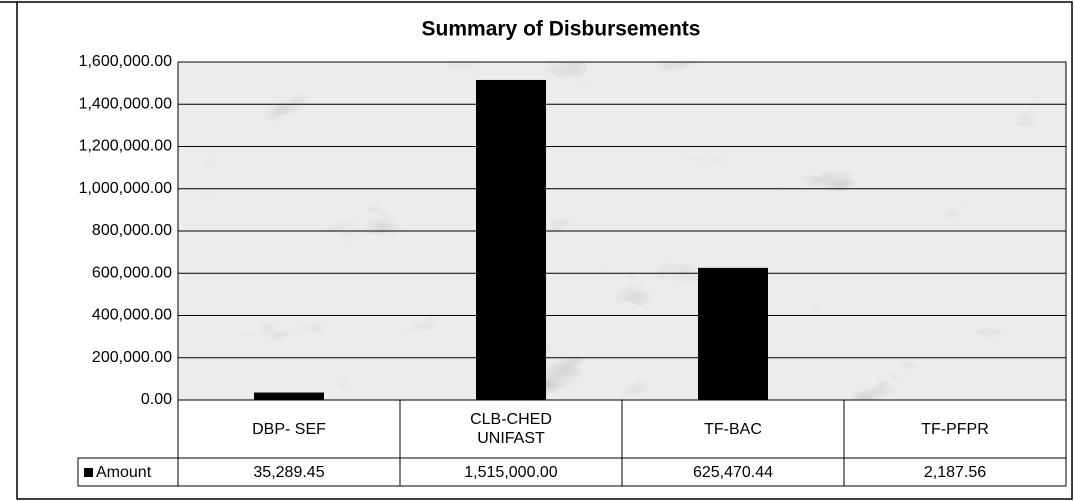 The width and height of the screenshot is (1074, 501). I want to click on x-tick-label: TF-BAC, so click(733, 429).